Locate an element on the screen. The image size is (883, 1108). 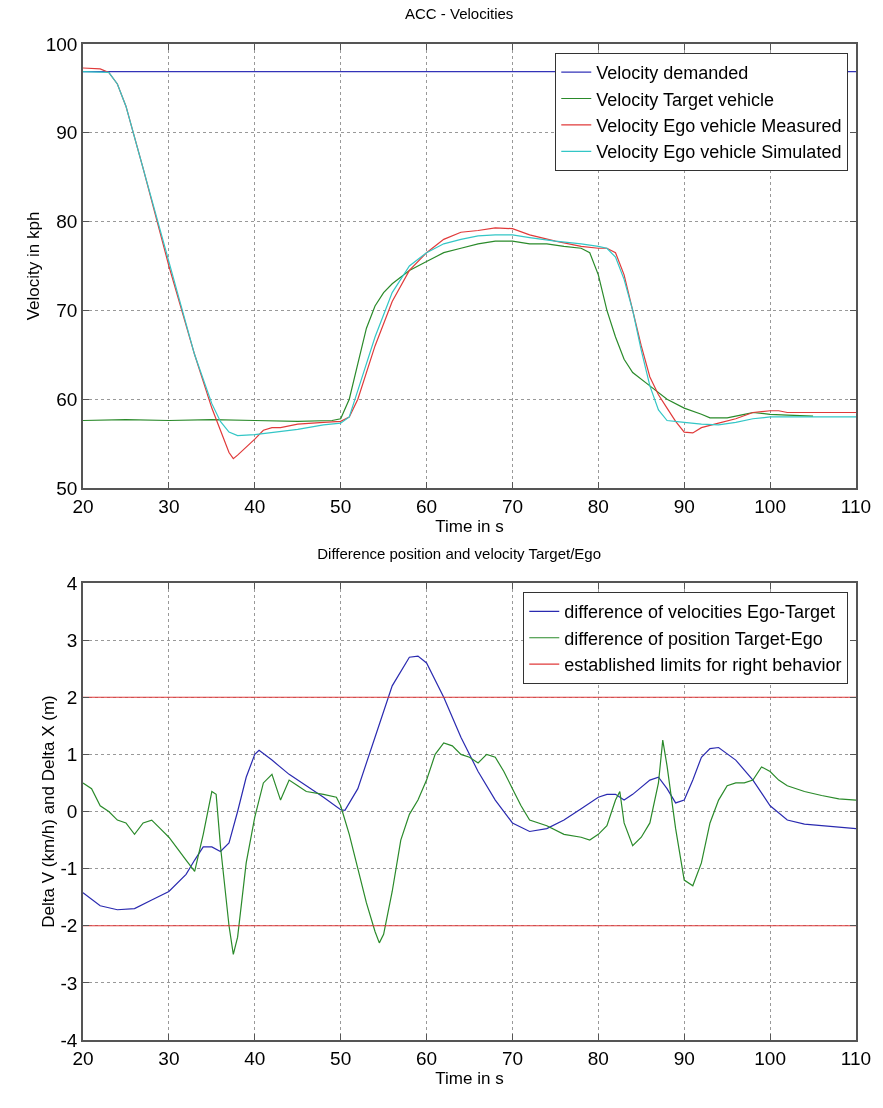
line-series is located at coordinates (448, 331).